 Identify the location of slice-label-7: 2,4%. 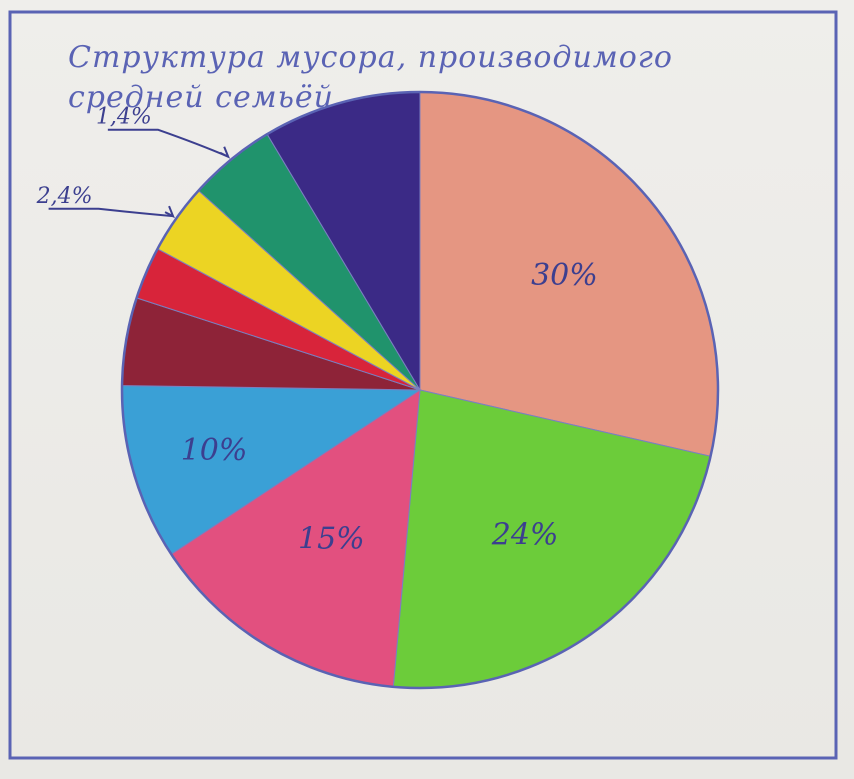
(64, 196).